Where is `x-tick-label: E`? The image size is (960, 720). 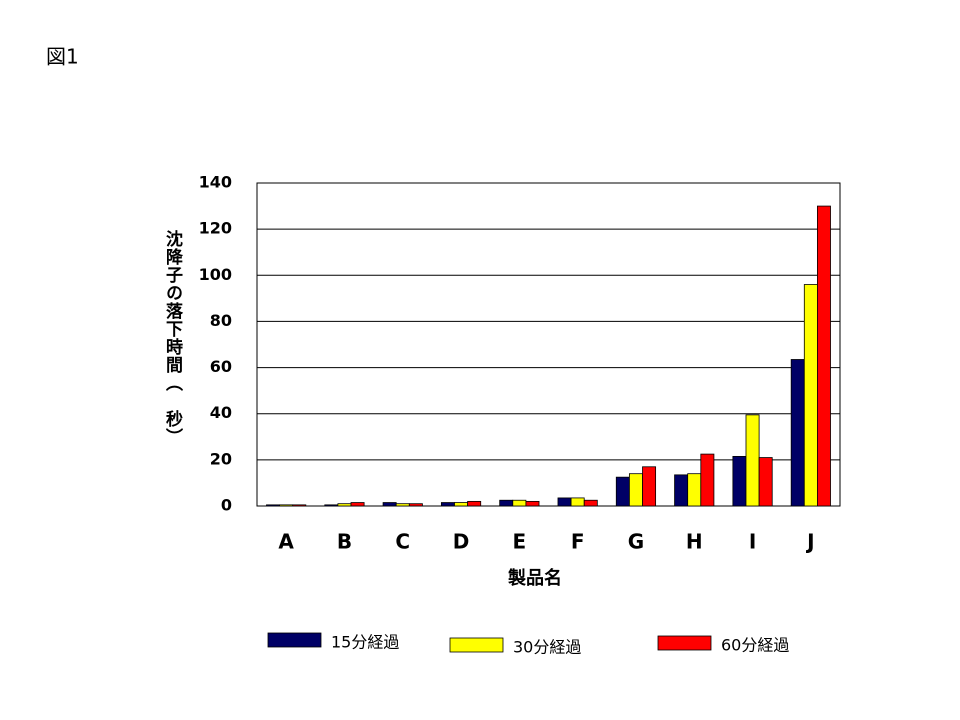
x-tick-label: E is located at coordinates (520, 542).